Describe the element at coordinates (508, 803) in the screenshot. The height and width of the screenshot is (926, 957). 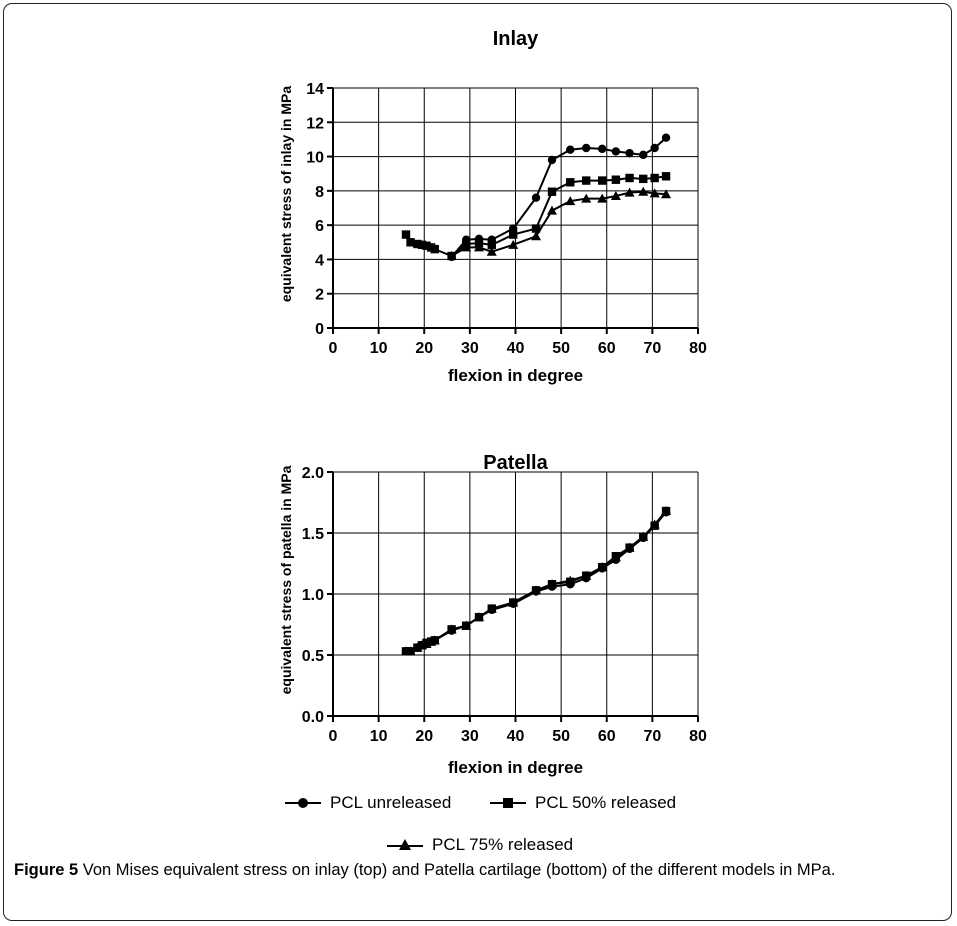
I see `square-marker-icon` at that location.